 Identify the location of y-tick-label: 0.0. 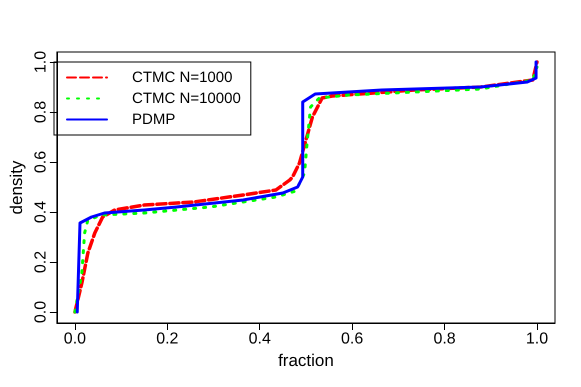
(41, 312).